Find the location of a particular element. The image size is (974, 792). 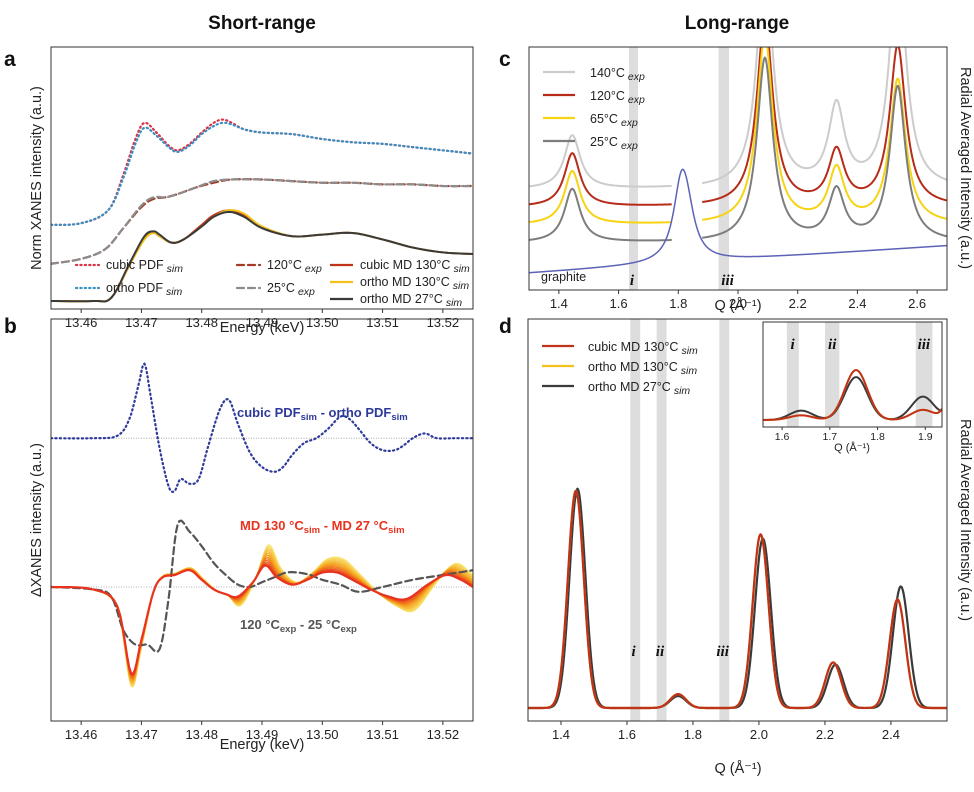

panel-a-xlabel: Energy (keV) is located at coordinates (262, 328).